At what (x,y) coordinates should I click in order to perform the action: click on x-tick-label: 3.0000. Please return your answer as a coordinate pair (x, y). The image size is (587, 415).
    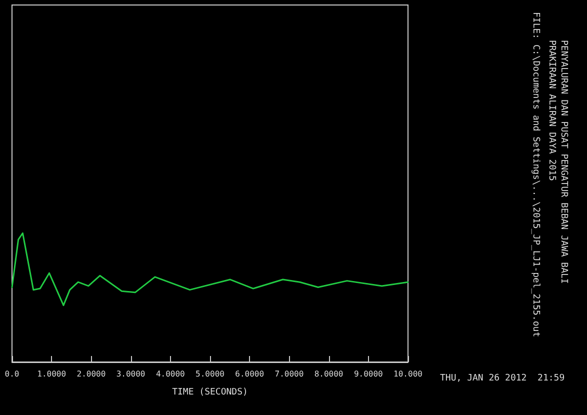
    Looking at the image, I should click on (131, 374).